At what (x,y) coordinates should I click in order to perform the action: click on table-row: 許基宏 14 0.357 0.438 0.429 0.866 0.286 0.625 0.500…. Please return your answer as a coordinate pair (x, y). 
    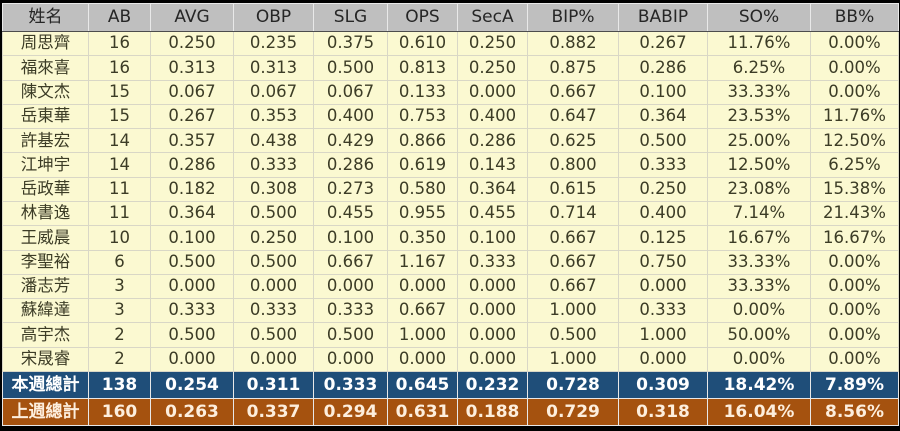
    Looking at the image, I should click on (450, 141).